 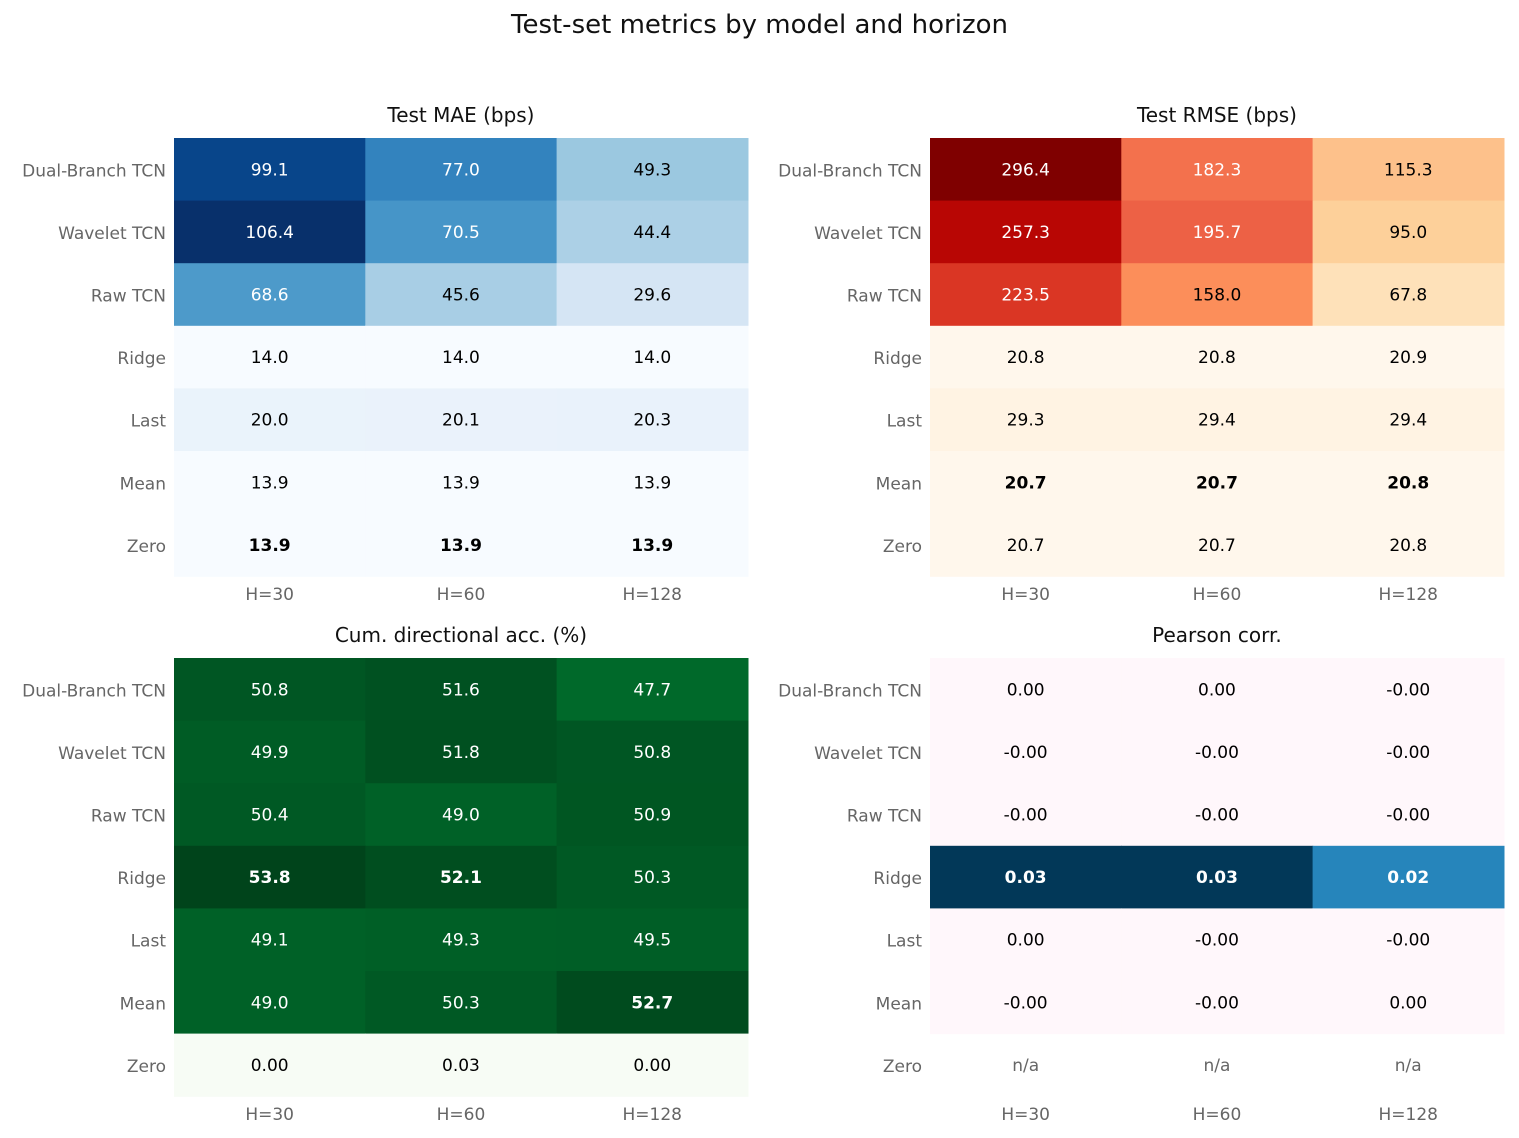 What do you see at coordinates (149, 422) in the screenshot?
I see `row-label: Last` at bounding box center [149, 422].